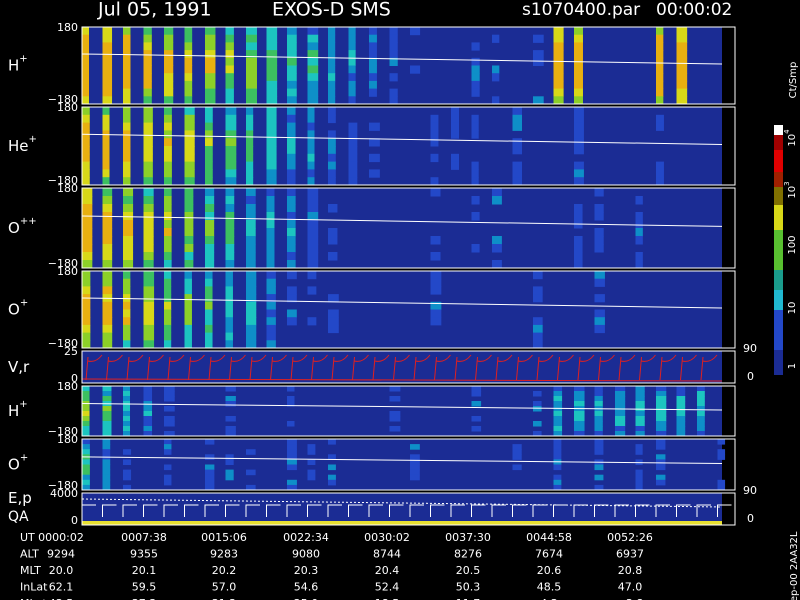 This screenshot has width=800, height=600. Describe the element at coordinates (224, 570) in the screenshot. I see `row-value: 20.2` at that location.